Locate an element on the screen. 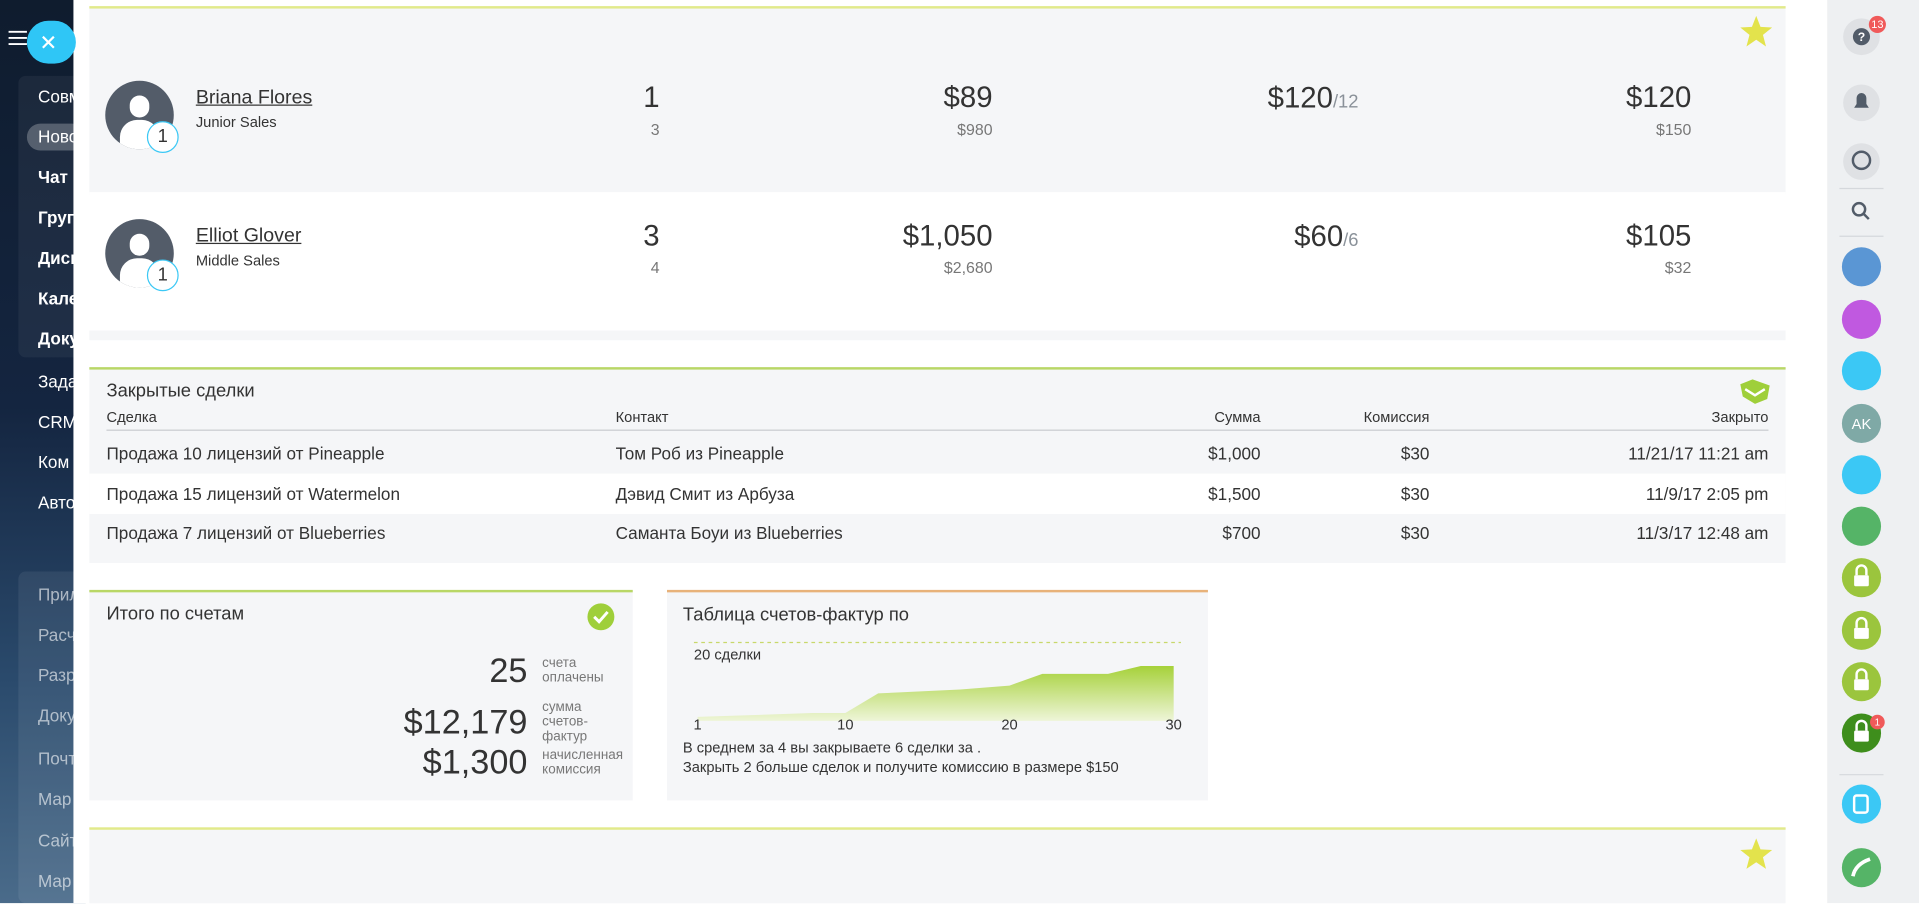  menu-item: Зада is located at coordinates (57, 381).